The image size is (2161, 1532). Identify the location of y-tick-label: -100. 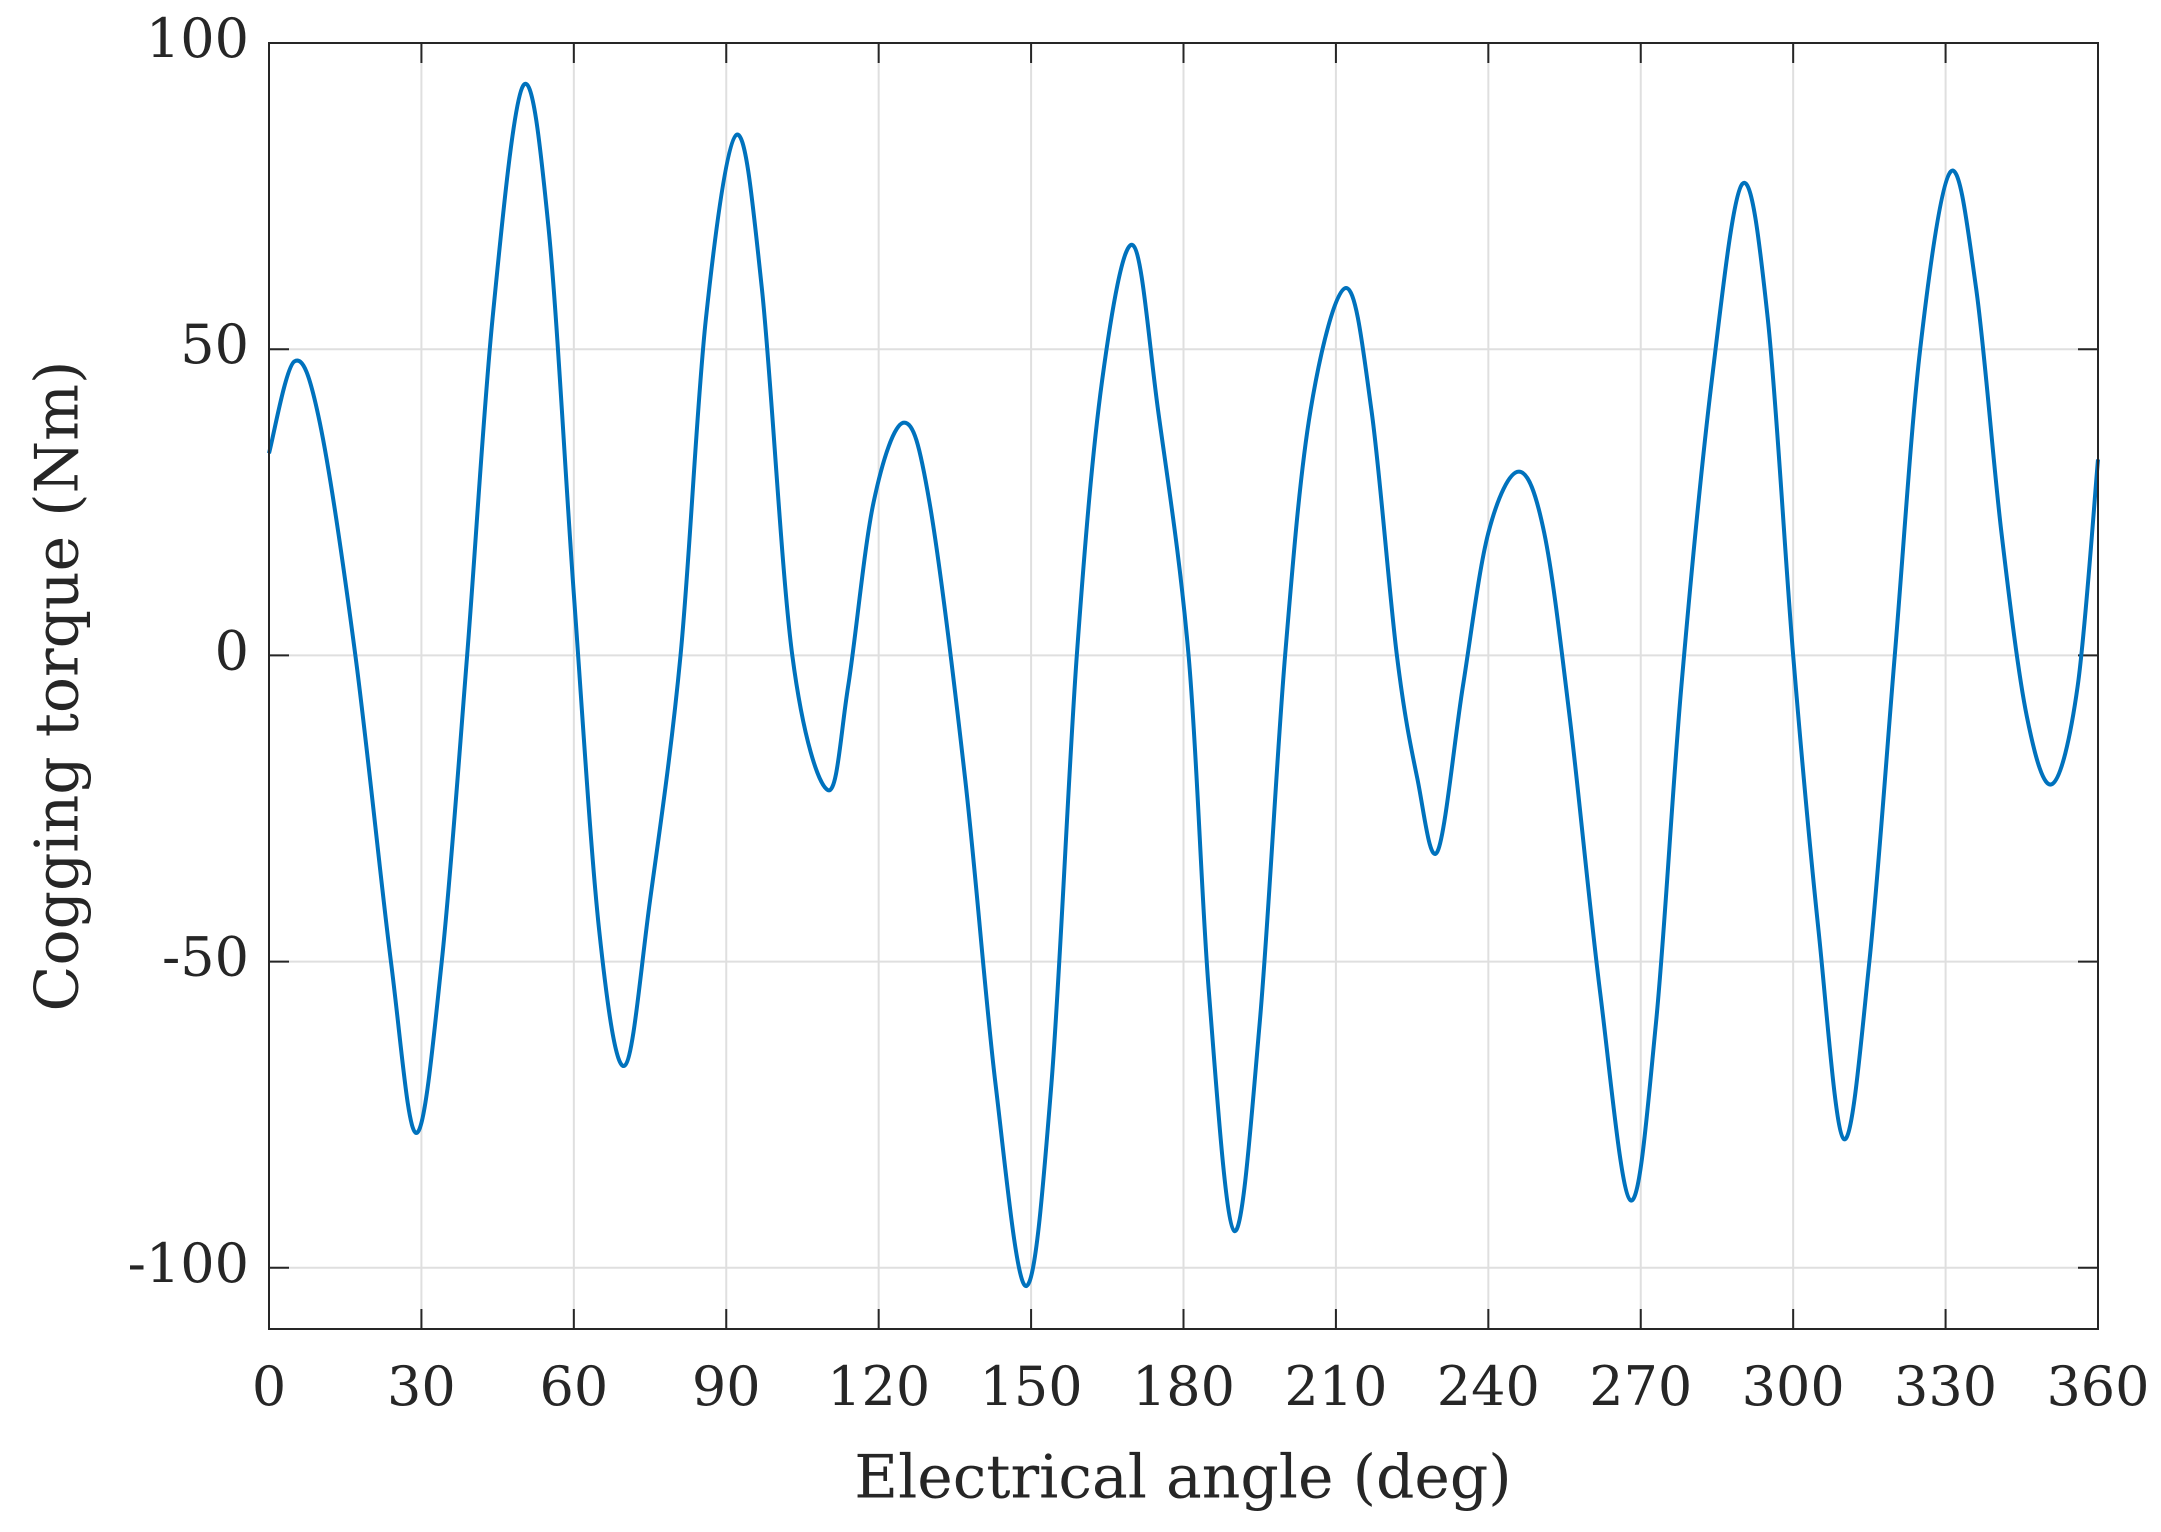
(188, 1263).